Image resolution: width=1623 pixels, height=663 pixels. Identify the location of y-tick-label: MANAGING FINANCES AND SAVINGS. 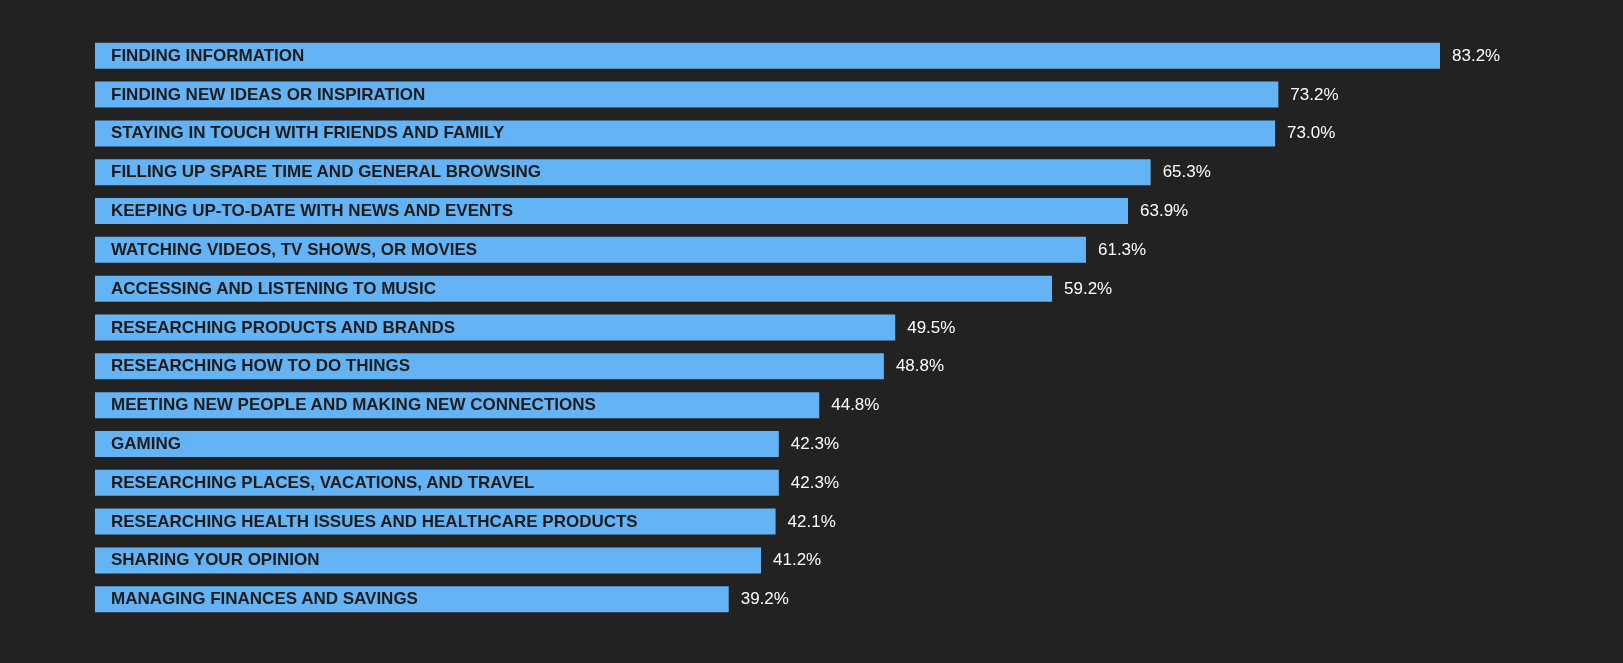
(264, 599).